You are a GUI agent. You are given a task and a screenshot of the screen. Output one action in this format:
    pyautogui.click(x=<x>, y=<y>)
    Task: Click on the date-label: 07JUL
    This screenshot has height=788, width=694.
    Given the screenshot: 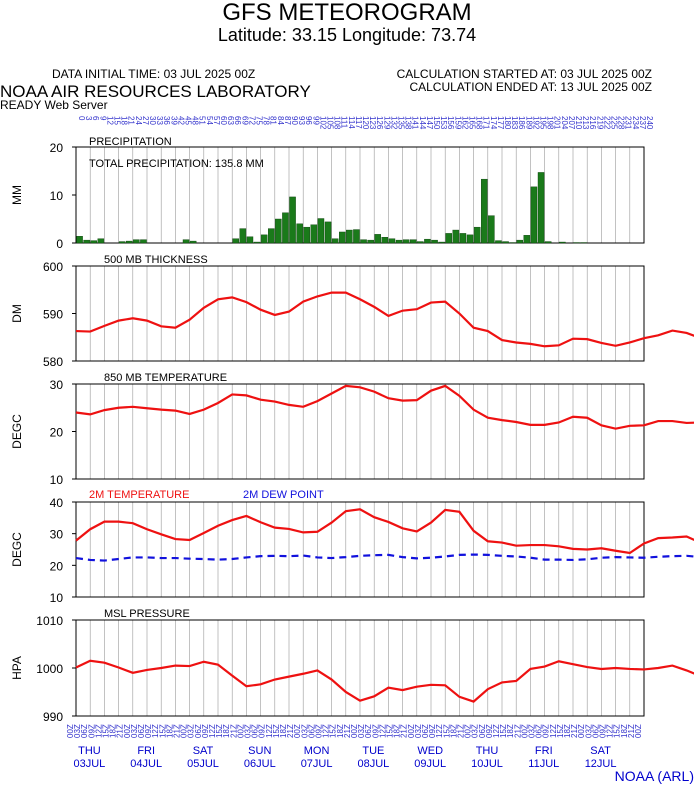 What is the action you would take?
    pyautogui.click(x=317, y=764)
    